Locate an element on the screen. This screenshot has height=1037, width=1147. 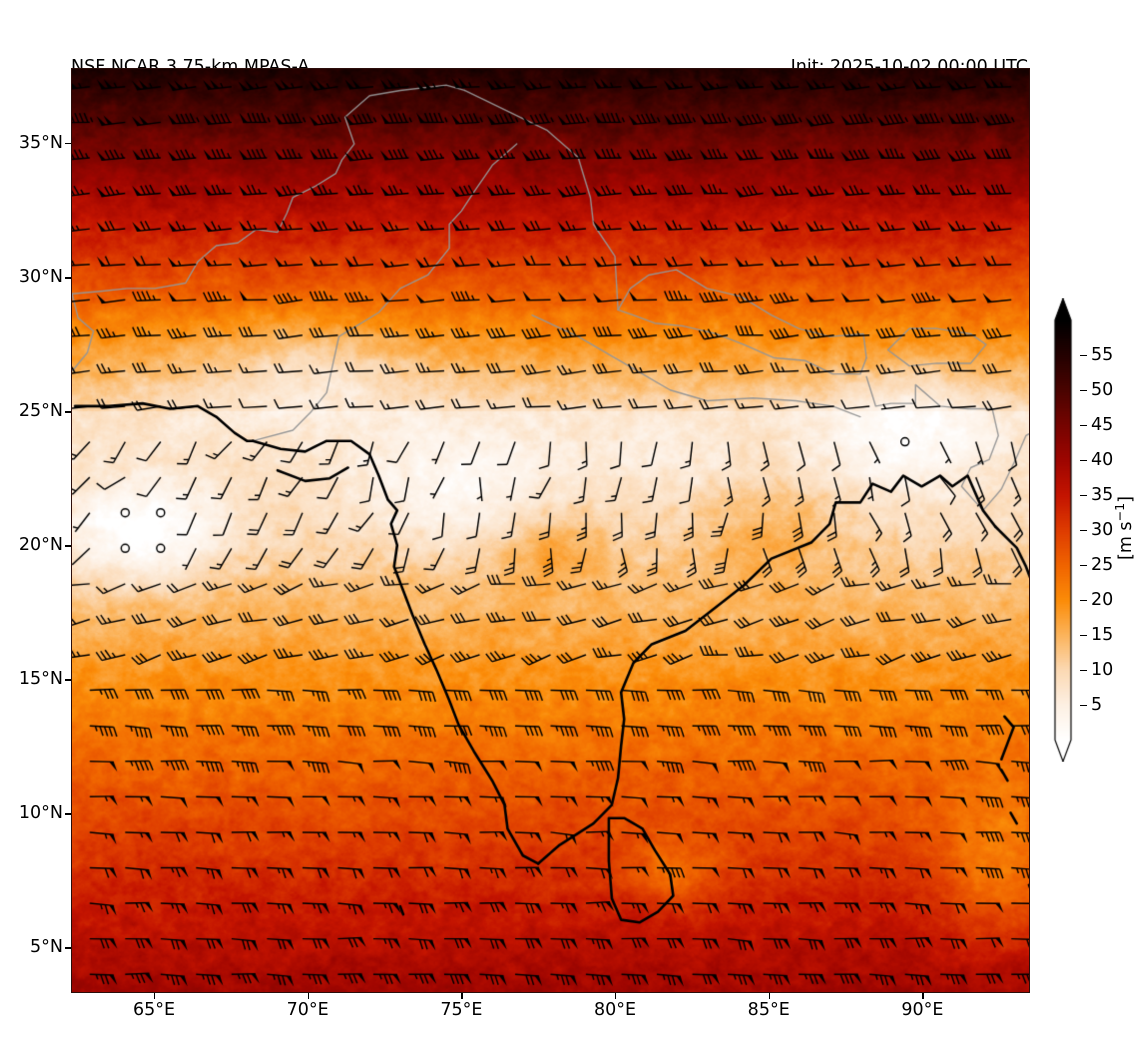
colorbar-gradient is located at coordinates (1063, 530).